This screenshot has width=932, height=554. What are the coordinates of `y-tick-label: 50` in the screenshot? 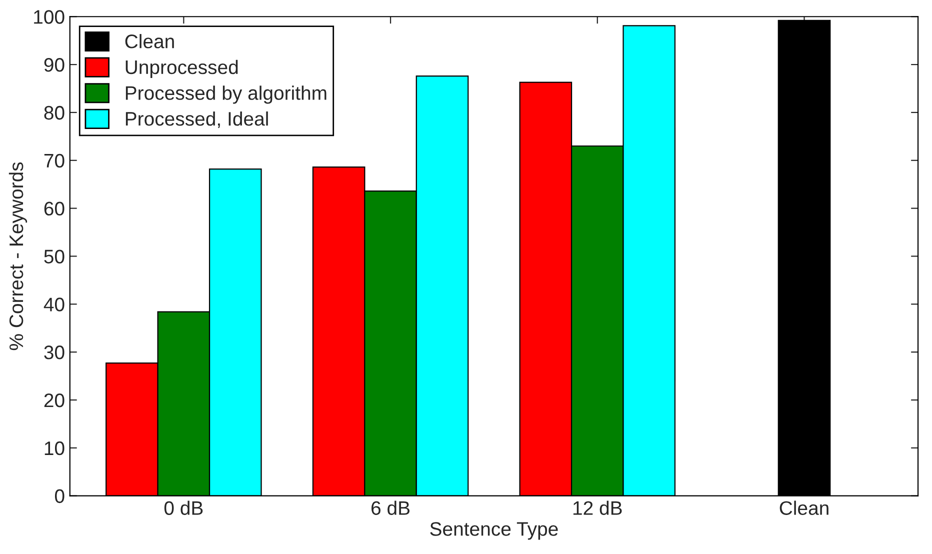 It's located at (54, 257).